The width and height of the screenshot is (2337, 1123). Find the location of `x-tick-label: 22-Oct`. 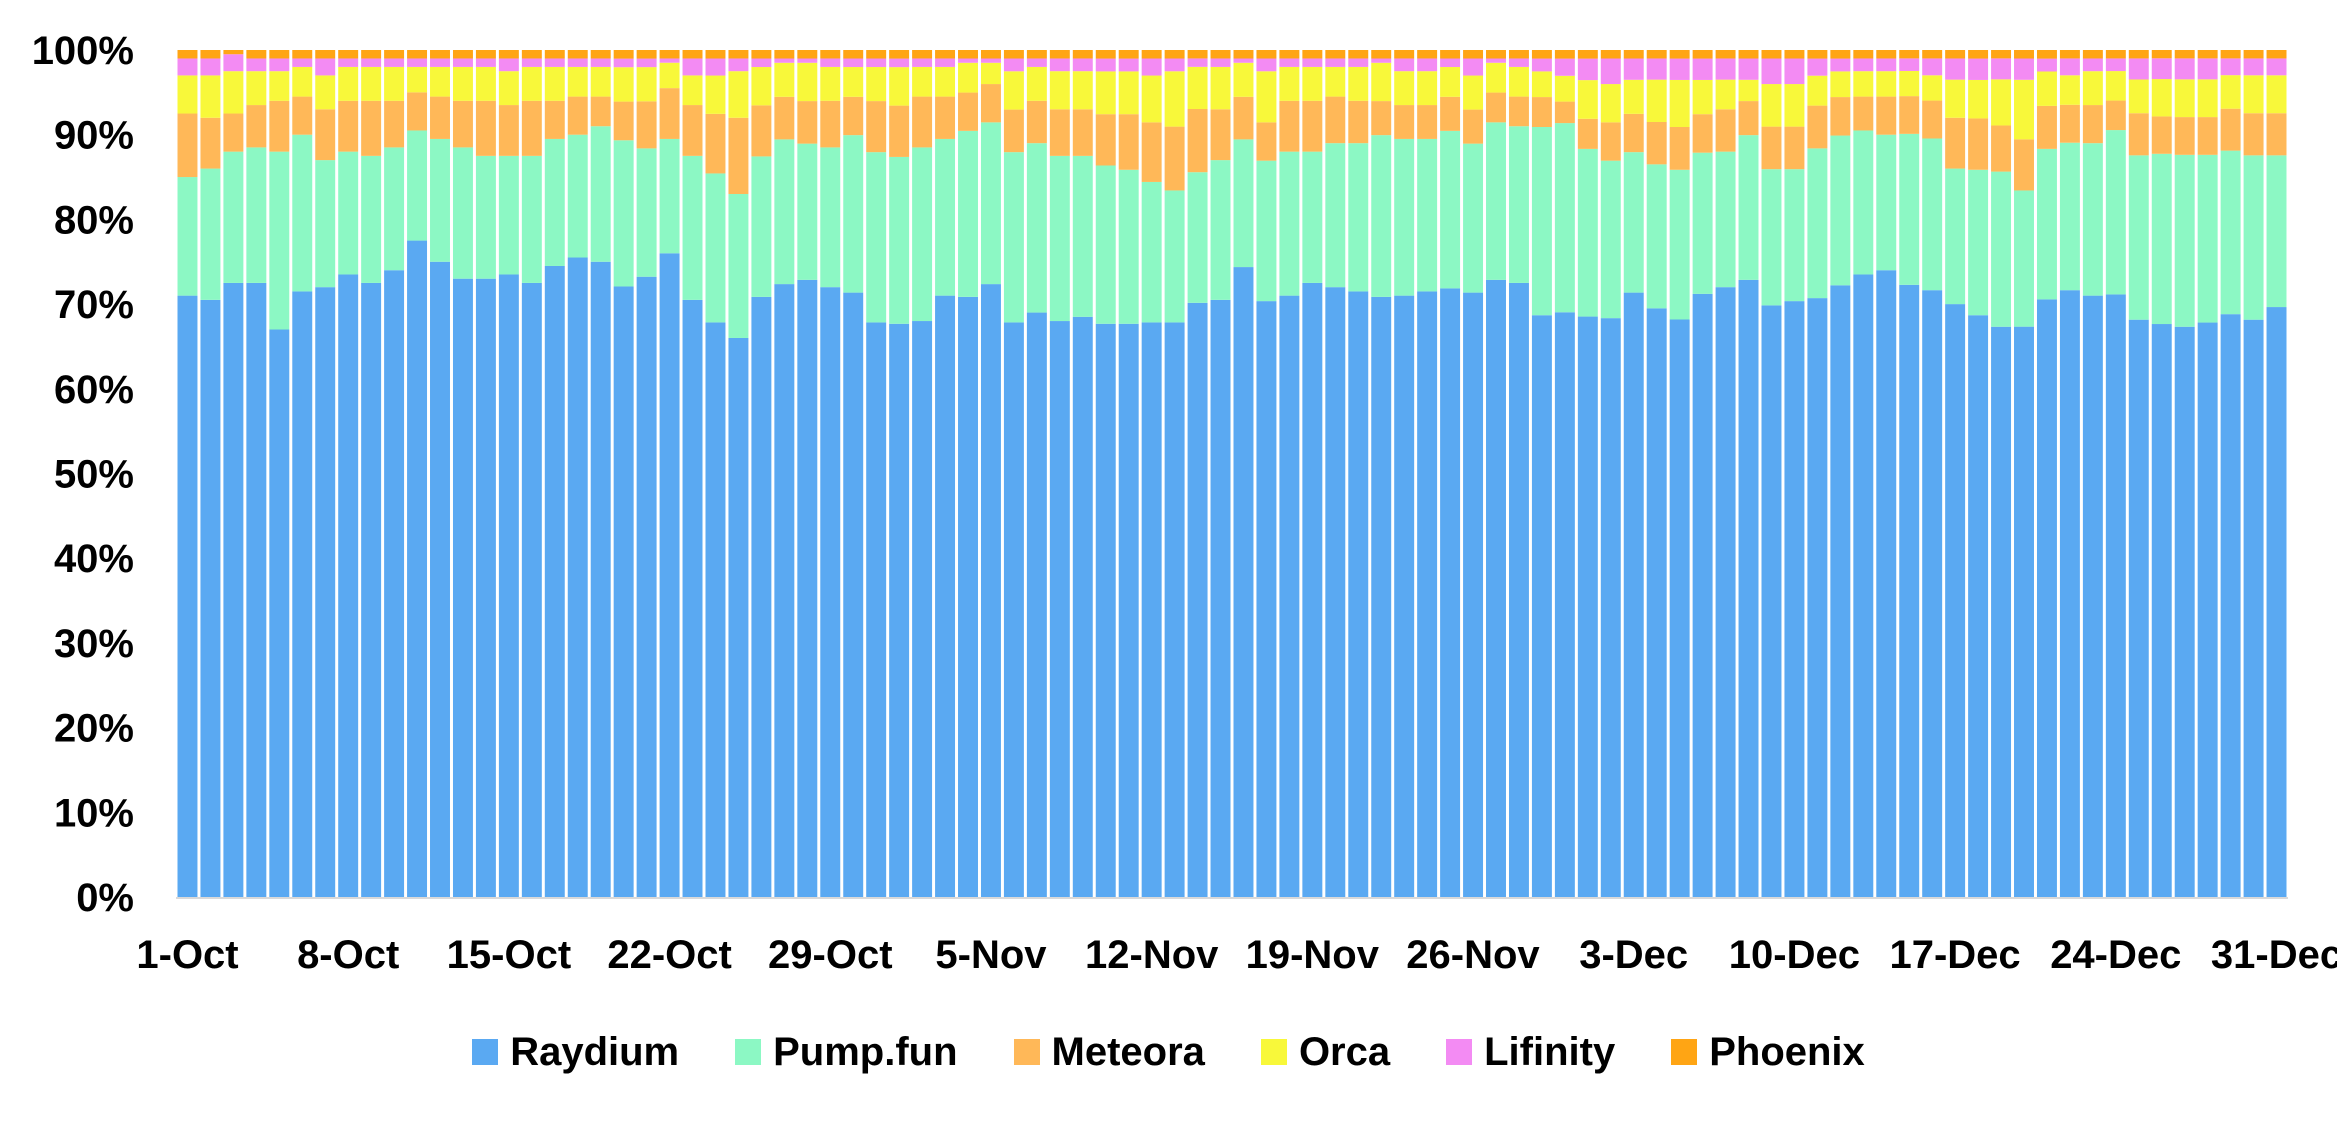

x-tick-label: 22-Oct is located at coordinates (669, 955).